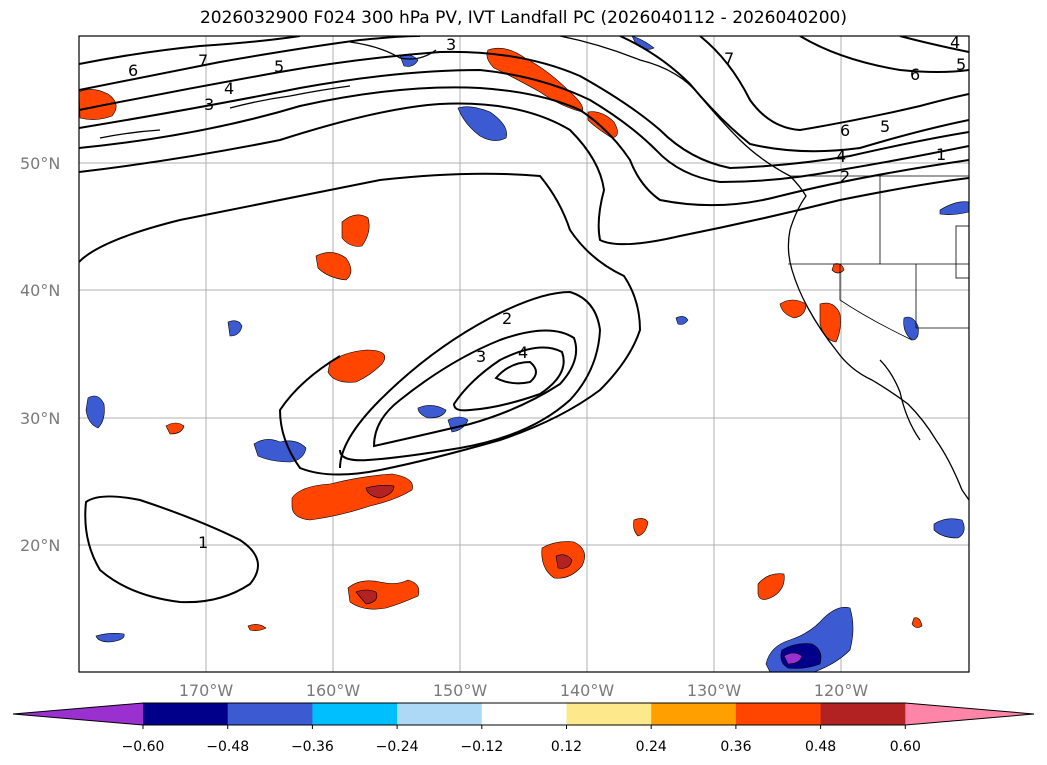 Image resolution: width=1047 pixels, height=765 pixels. What do you see at coordinates (841, 690) in the screenshot?
I see `lon-label: 120°W` at bounding box center [841, 690].